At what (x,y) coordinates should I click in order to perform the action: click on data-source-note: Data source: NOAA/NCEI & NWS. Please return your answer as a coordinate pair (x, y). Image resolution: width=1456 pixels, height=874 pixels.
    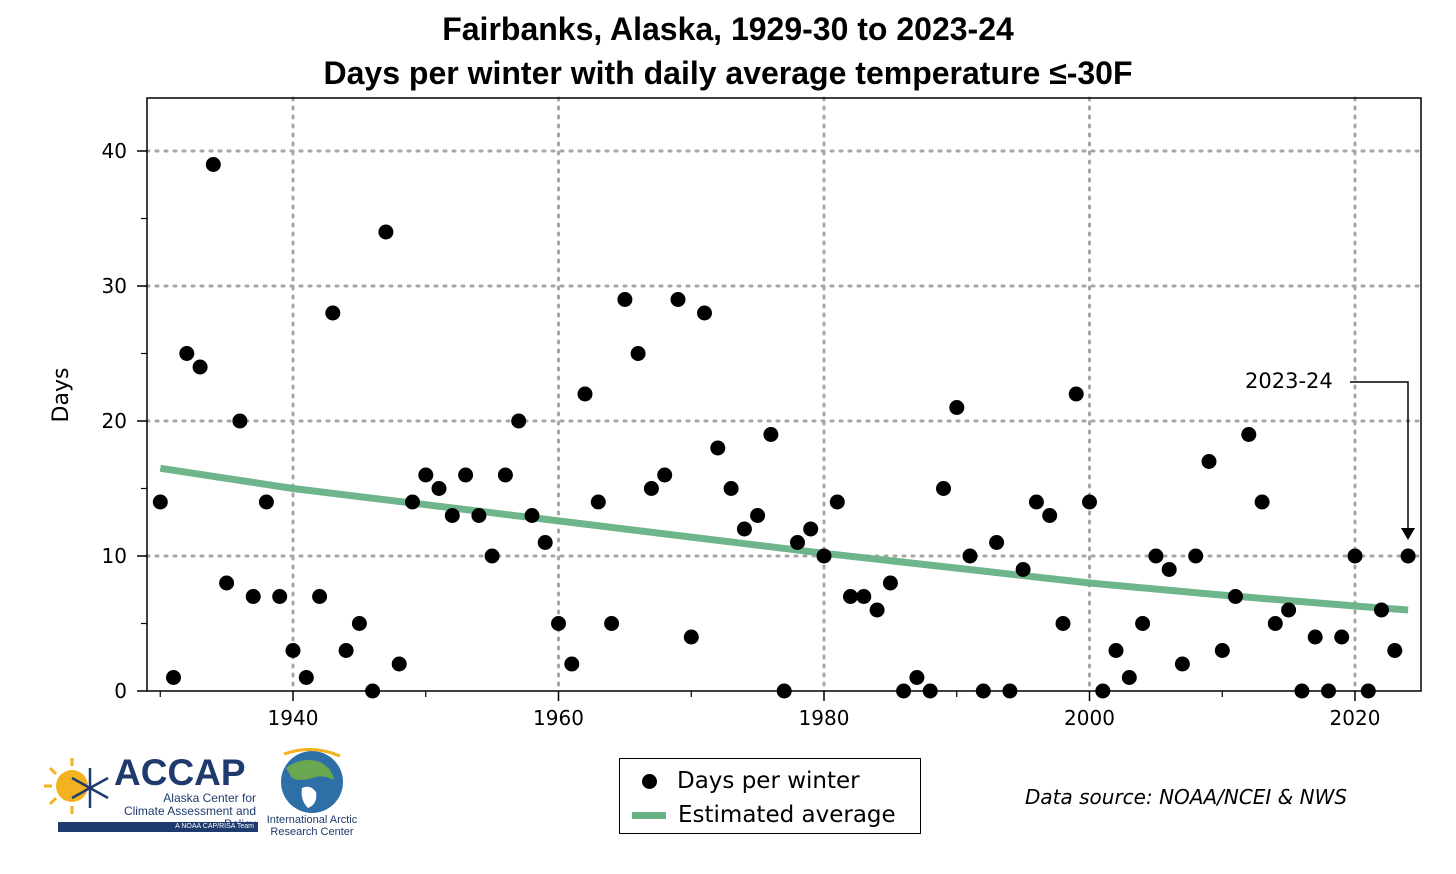
    Looking at the image, I should click on (1186, 797).